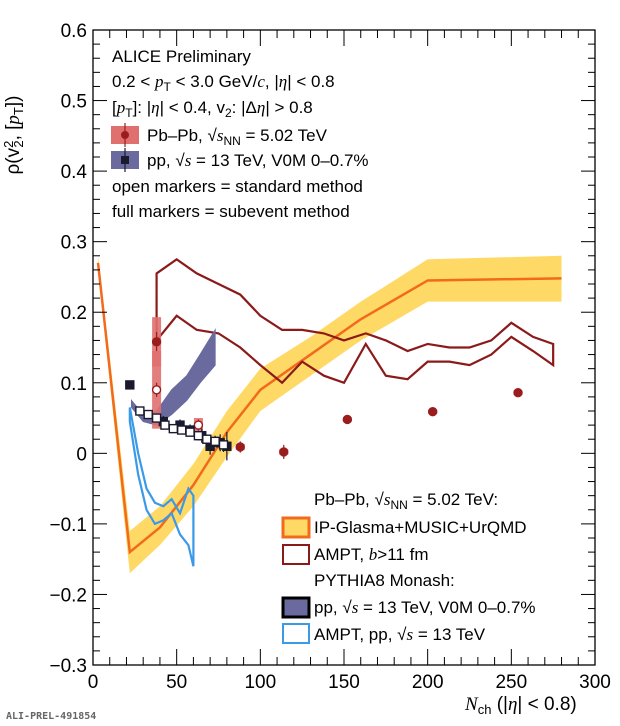 This screenshot has width=620, height=726. What do you see at coordinates (181, 56) in the screenshot?
I see `chart-title: ALICE Preliminary` at bounding box center [181, 56].